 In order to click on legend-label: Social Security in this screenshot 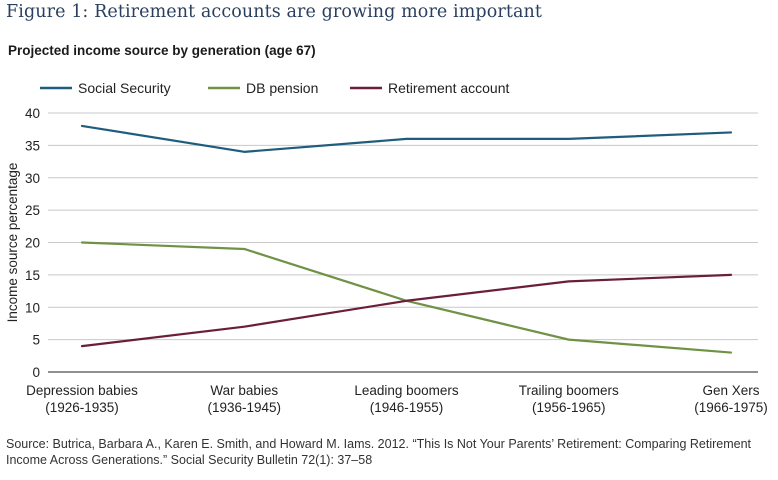, I will do `click(124, 88)`.